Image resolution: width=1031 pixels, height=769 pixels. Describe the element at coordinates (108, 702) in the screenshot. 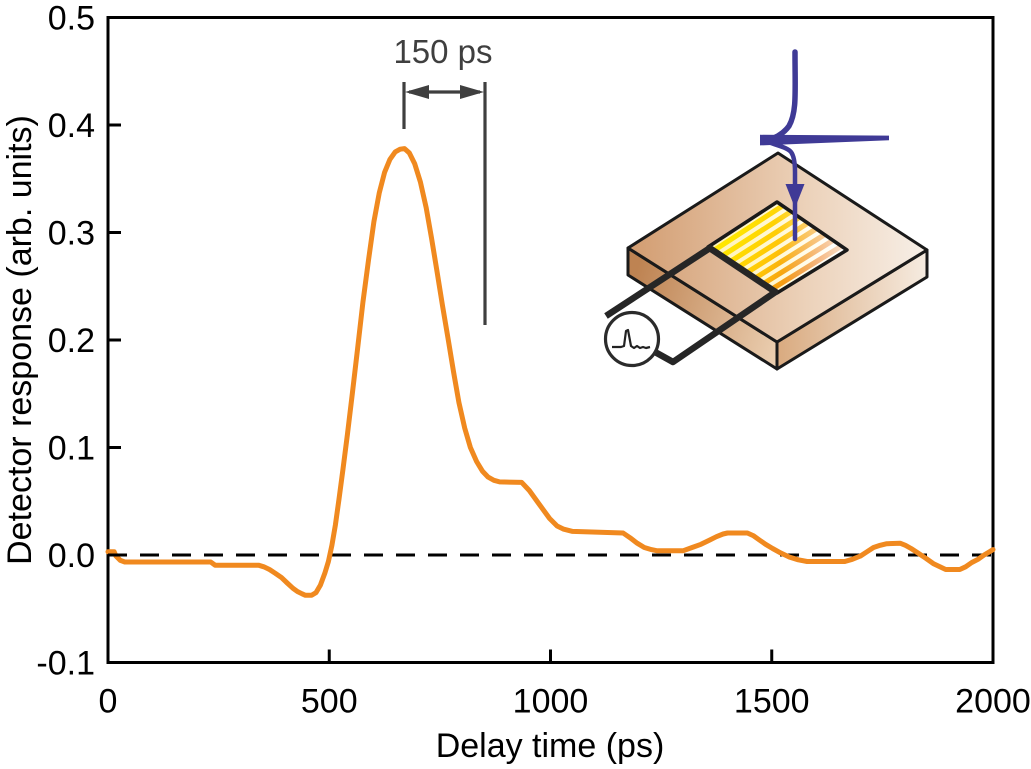

I see `x-tick-label: 0` at that location.